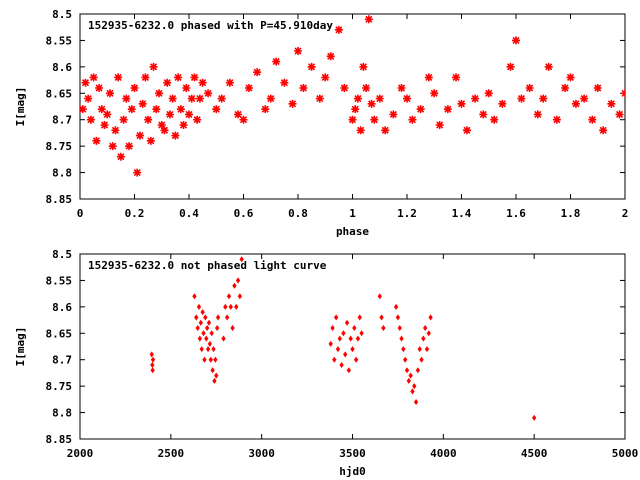  Describe the element at coordinates (171, 453) in the screenshot. I see `unphased-x-tick-label: 2500` at that location.